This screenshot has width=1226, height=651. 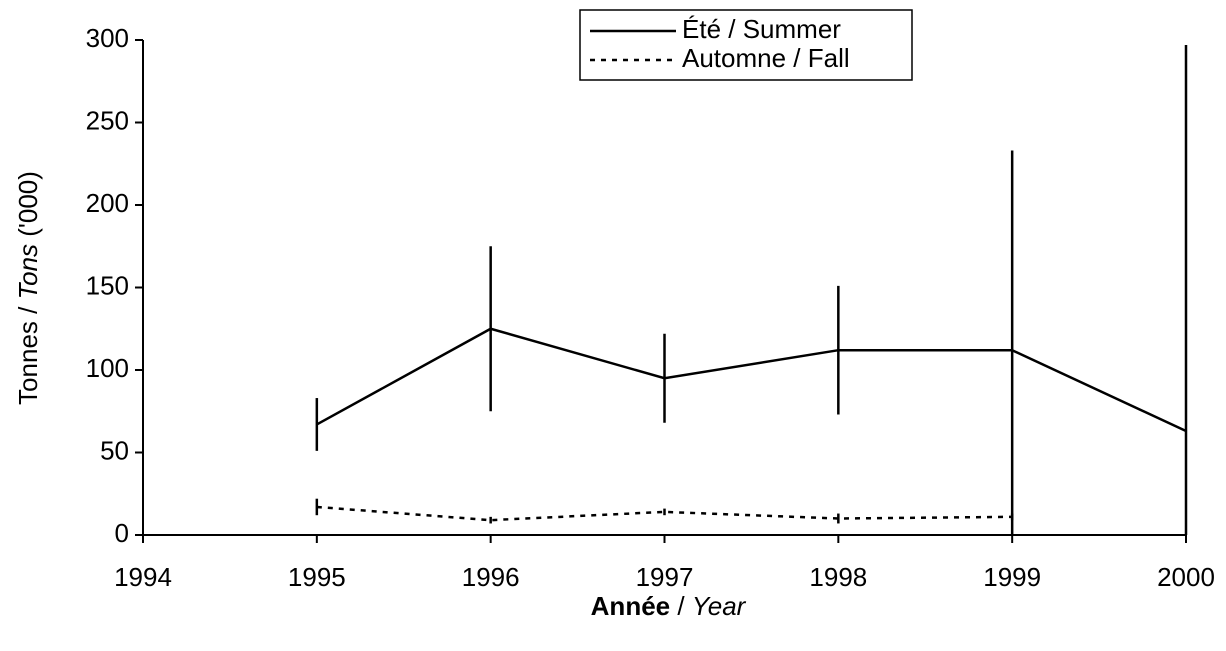 What do you see at coordinates (838, 577) in the screenshot?
I see `x-tick-label: 1998` at bounding box center [838, 577].